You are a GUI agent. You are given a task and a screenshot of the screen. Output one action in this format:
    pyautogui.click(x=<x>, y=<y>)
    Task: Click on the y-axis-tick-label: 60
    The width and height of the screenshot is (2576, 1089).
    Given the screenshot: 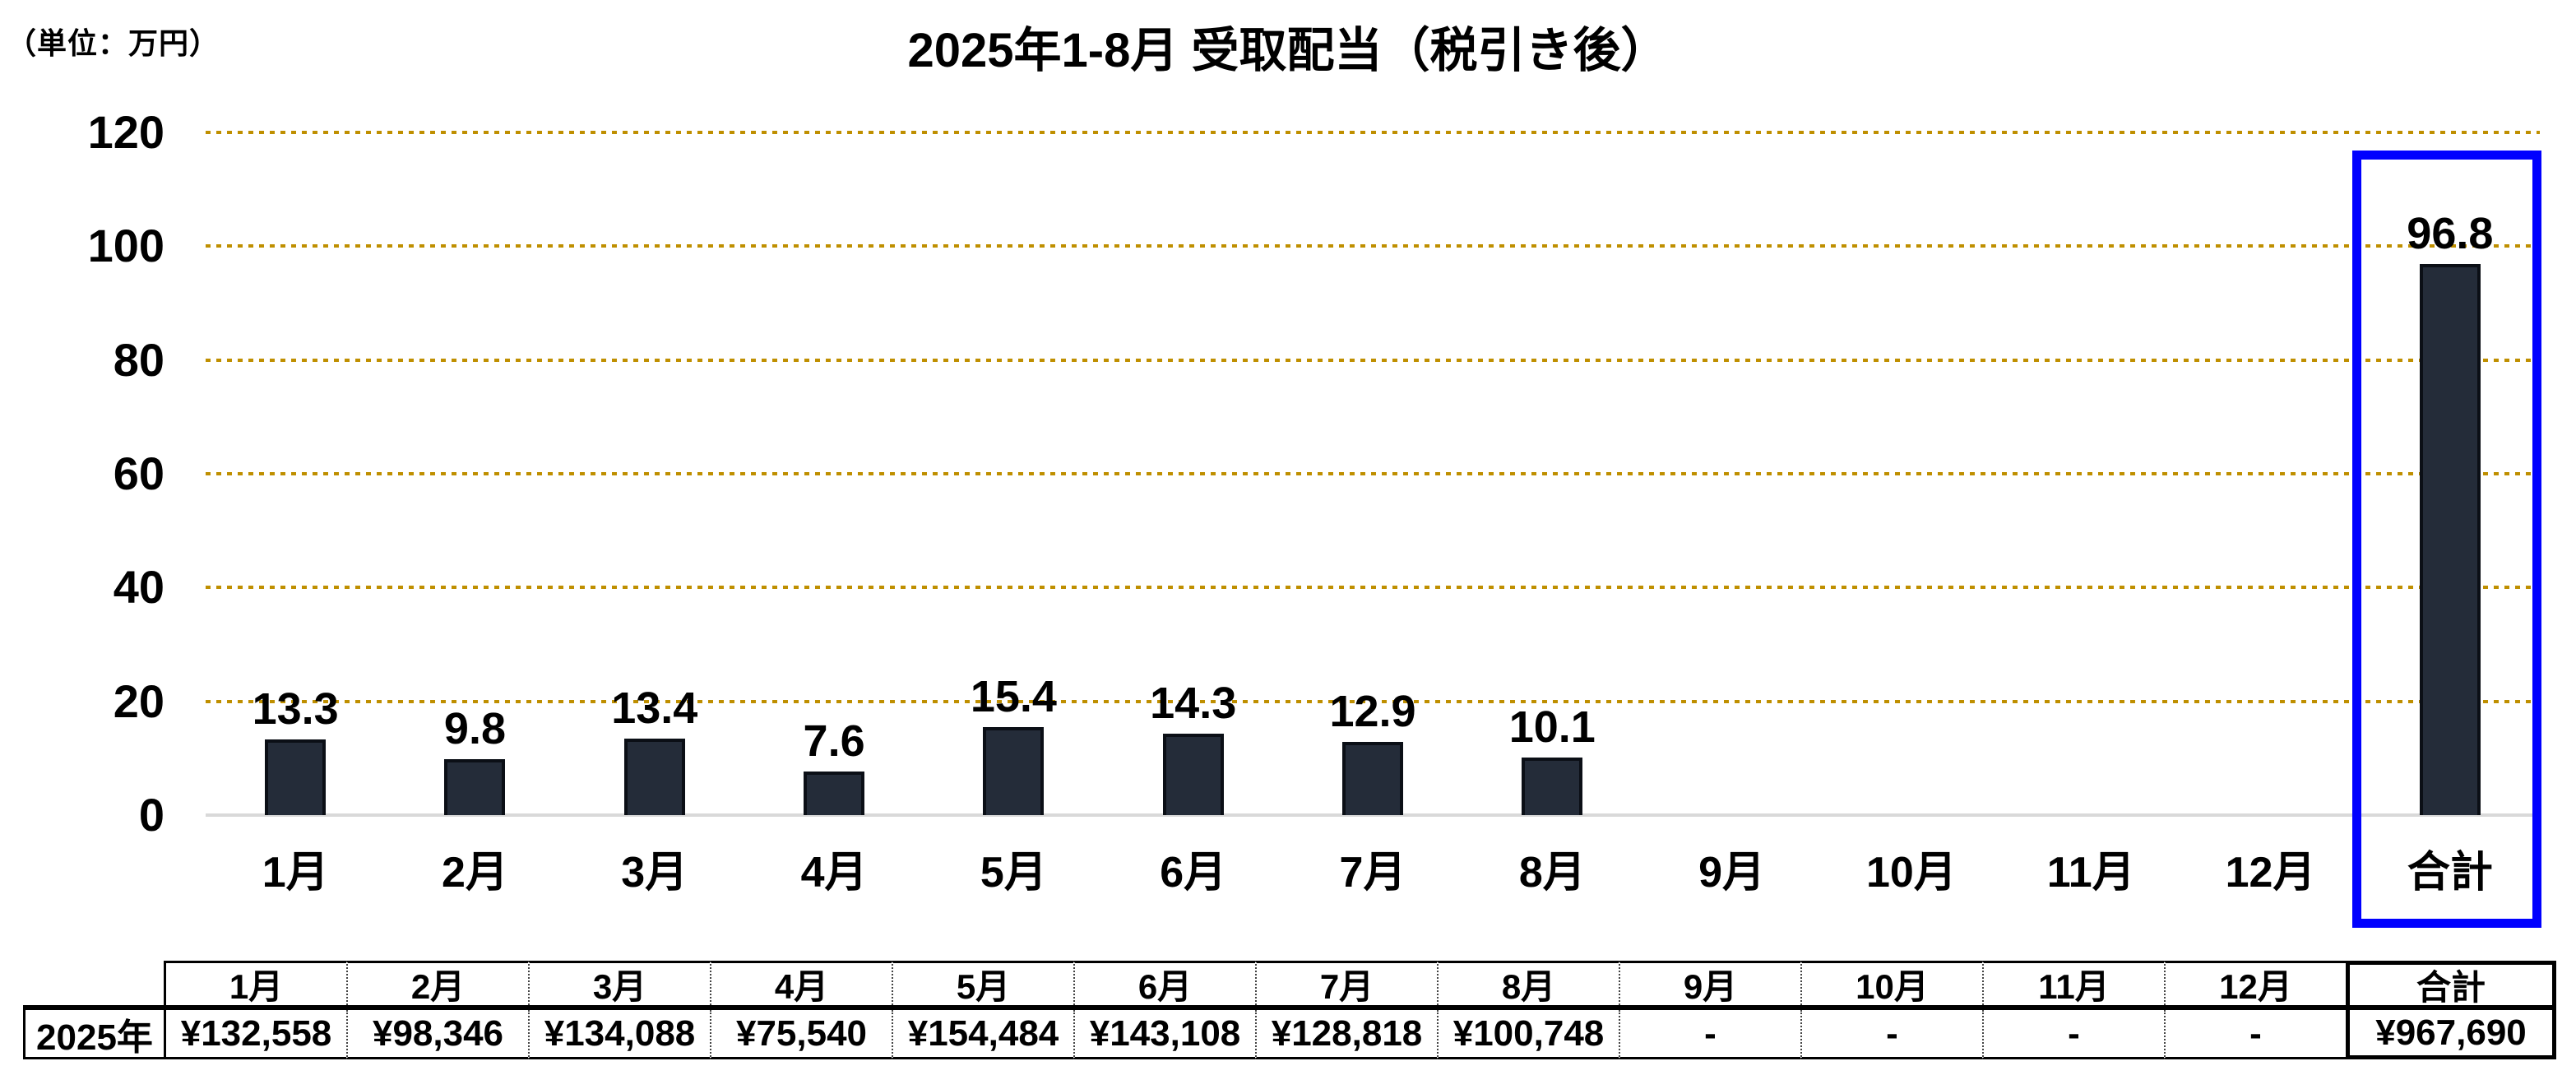 What is the action you would take?
    pyautogui.click(x=139, y=473)
    